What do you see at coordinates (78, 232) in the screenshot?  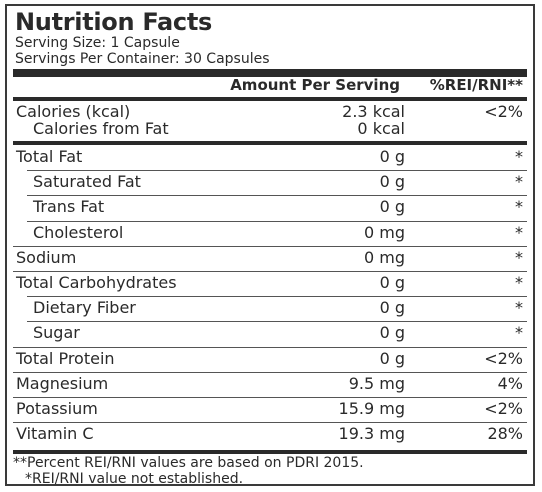 I see `nutrient-name: Cholesterol` at bounding box center [78, 232].